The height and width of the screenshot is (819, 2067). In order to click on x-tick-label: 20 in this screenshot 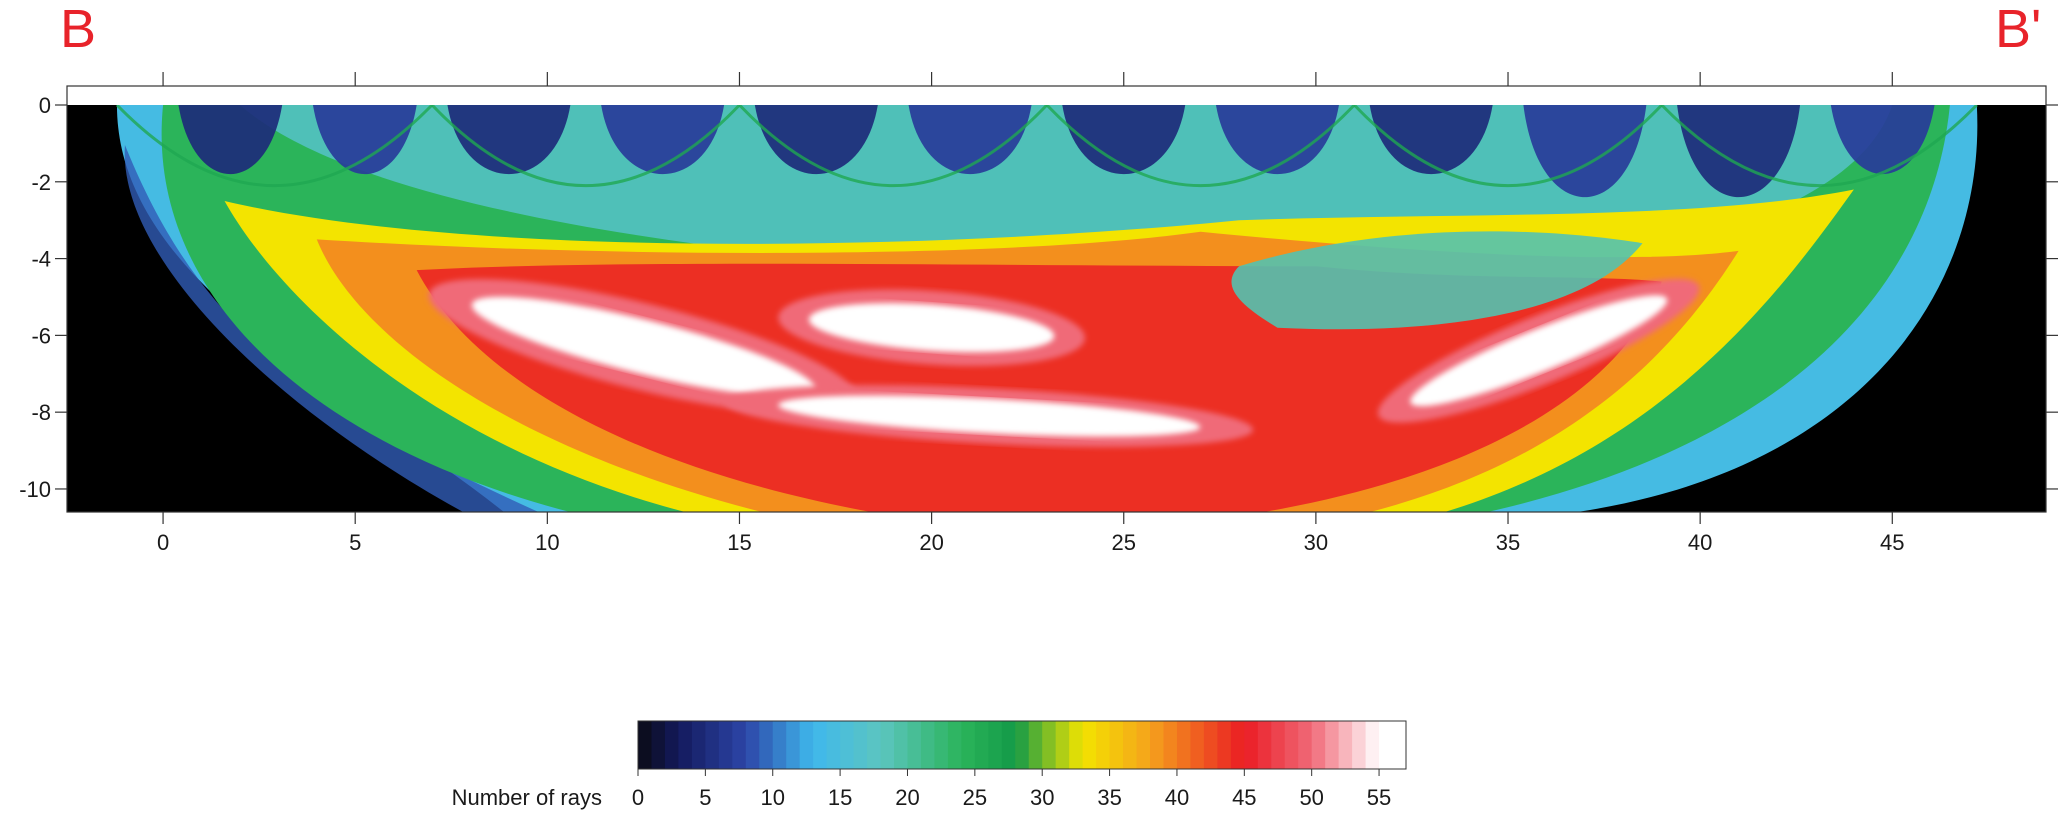, I will do `click(931, 542)`.